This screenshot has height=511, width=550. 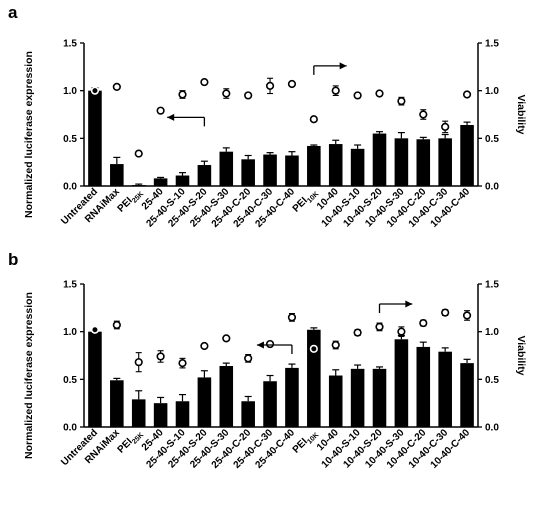 What do you see at coordinates (13, 12) in the screenshot?
I see `panel-letter: a` at bounding box center [13, 12].